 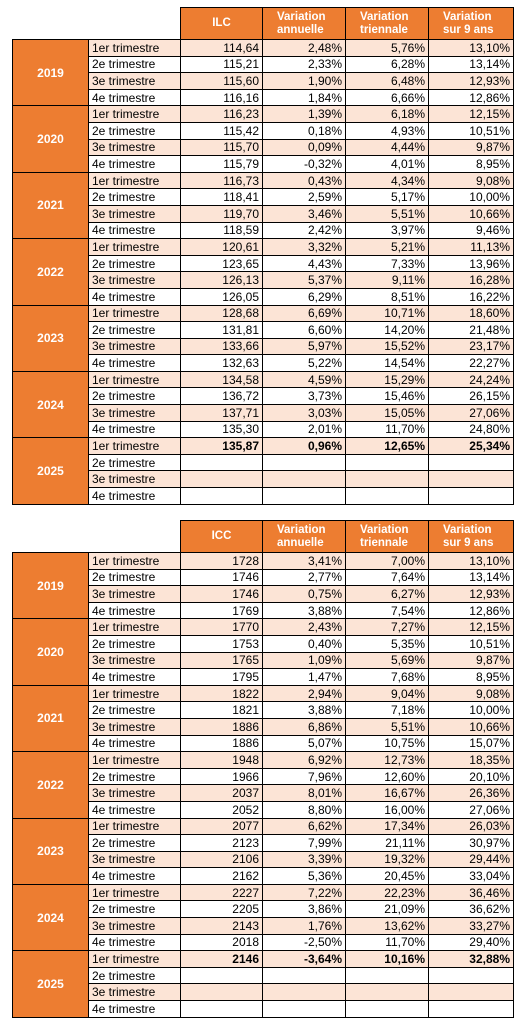 What do you see at coordinates (387, 81) in the screenshot?
I see `value-cell: 6,48%` at bounding box center [387, 81].